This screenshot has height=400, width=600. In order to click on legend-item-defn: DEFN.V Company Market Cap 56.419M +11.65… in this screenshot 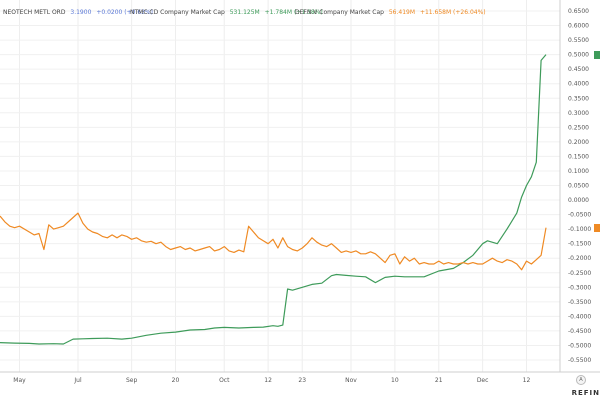, I will do `click(390, 13)`.